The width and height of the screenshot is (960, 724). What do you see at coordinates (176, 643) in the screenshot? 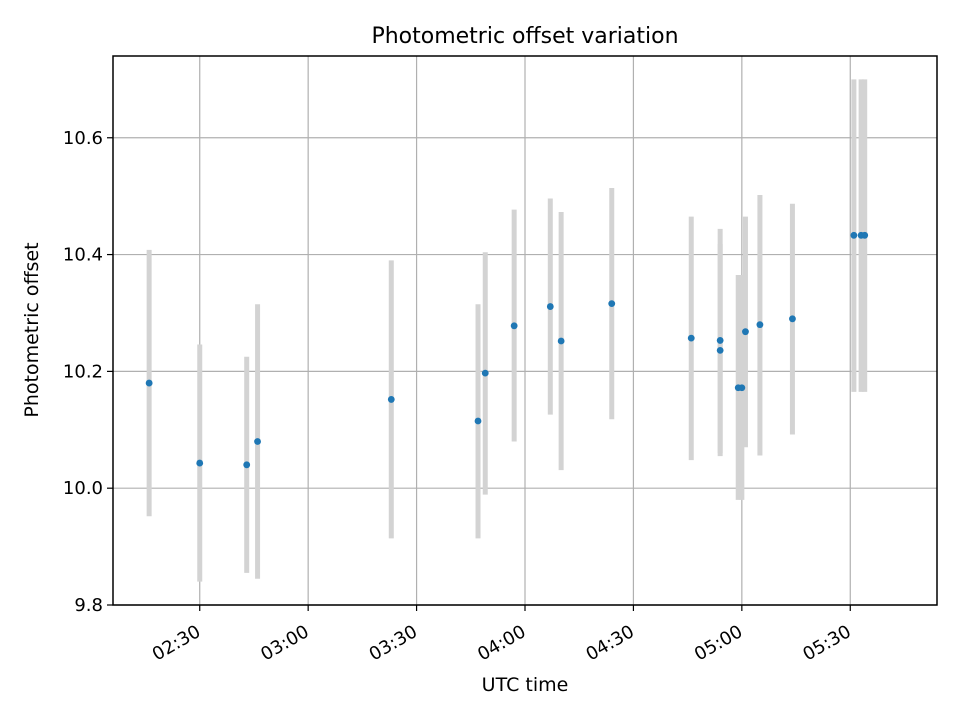
I see `x-tick-label: 02:30` at bounding box center [176, 643].